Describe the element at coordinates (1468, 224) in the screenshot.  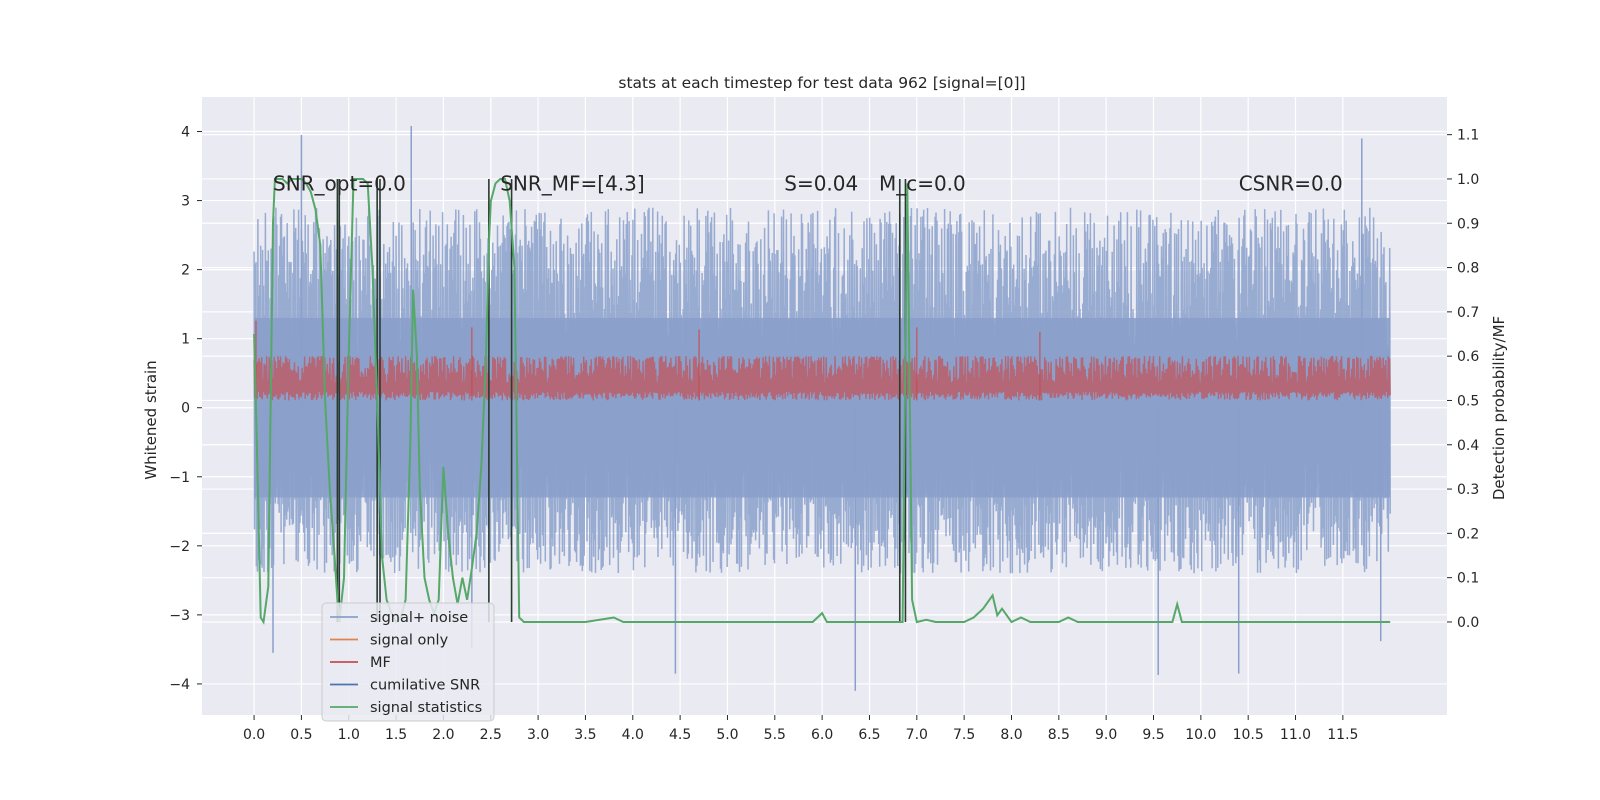
I see `y2-tick-label: 0.9` at that location.